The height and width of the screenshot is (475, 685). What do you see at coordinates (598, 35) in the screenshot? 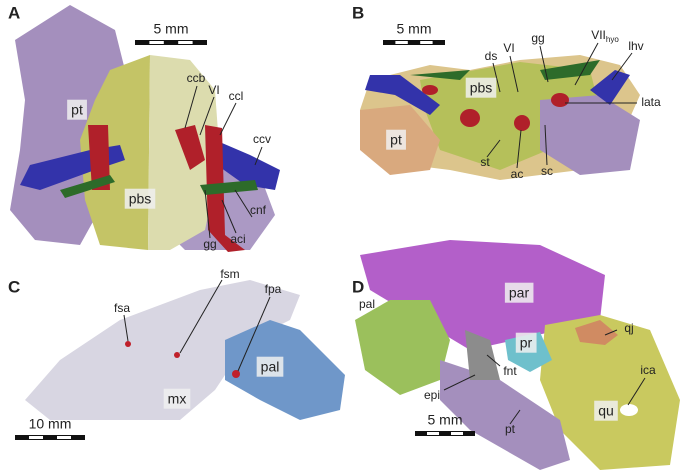
I see `label-main: VII` at bounding box center [598, 35].